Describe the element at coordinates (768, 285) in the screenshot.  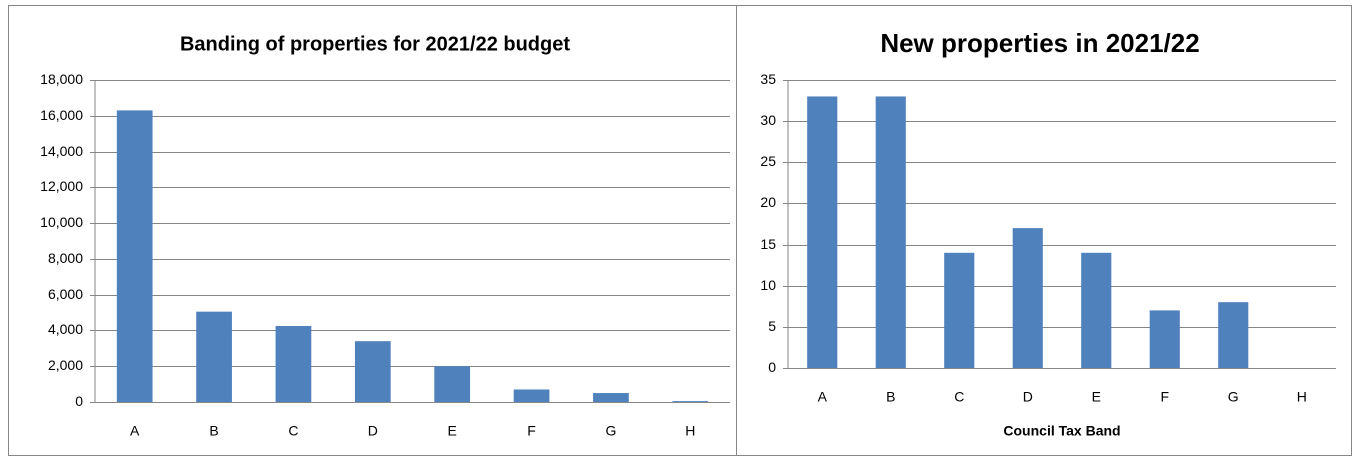
I see `y-tick-label: 10` at that location.